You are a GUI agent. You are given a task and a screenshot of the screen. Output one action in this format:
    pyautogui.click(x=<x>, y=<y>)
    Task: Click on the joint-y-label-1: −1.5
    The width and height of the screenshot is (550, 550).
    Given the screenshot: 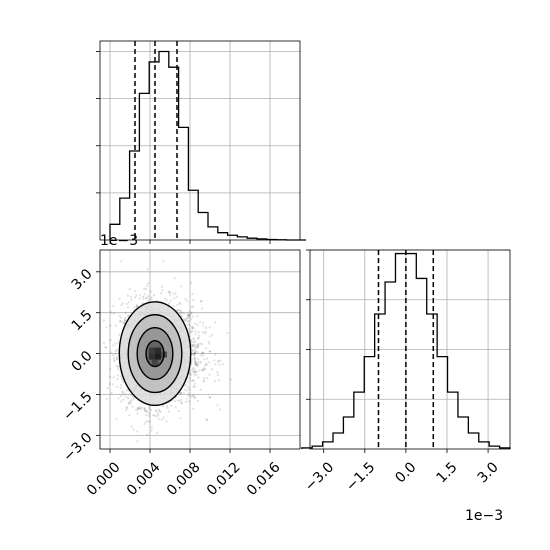 What is the action you would take?
    pyautogui.click(x=77, y=406)
    